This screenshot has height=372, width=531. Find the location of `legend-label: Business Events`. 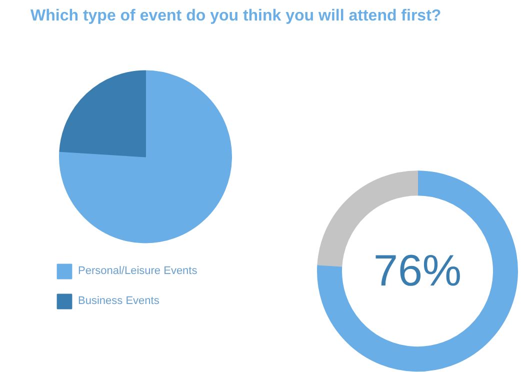

legend-label: Business Events is located at coordinates (119, 301).